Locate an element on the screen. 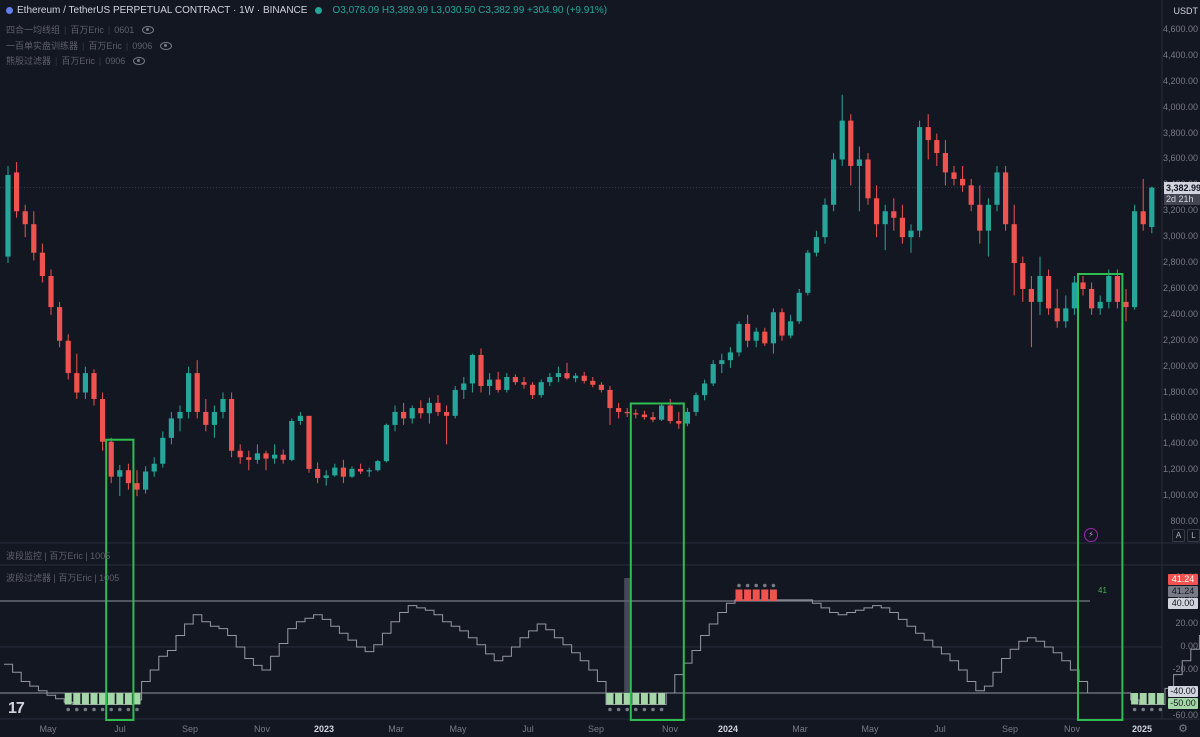 This screenshot has width=1200, height=737. auto-scale-button: A is located at coordinates (1178, 535).